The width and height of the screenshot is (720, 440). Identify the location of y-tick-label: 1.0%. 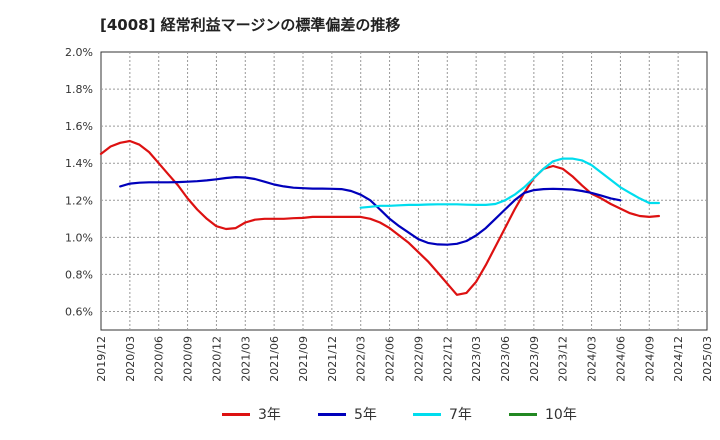
(79, 237).